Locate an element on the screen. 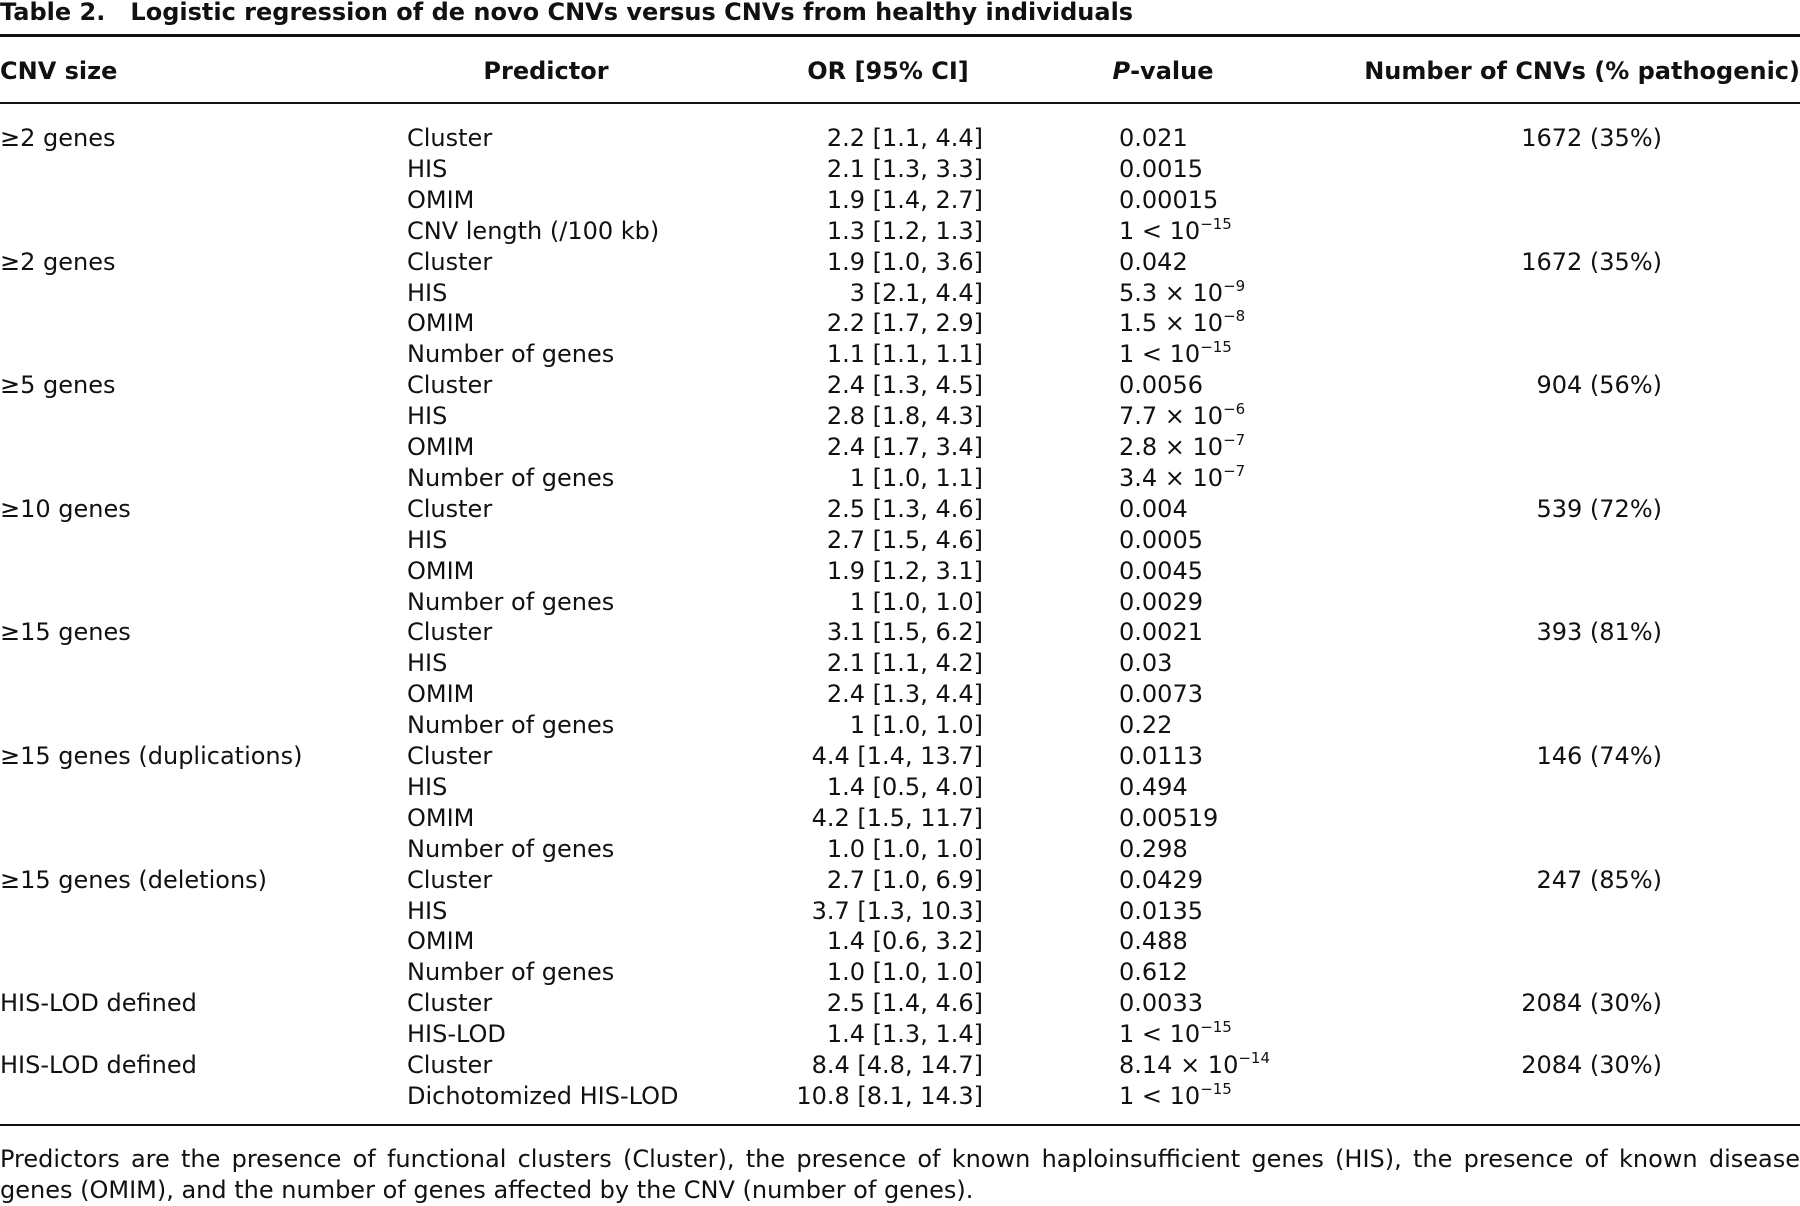 The width and height of the screenshot is (1800, 1206). odds-ratio: 2.7 [1.5, 4.6] is located at coordinates (904, 539).